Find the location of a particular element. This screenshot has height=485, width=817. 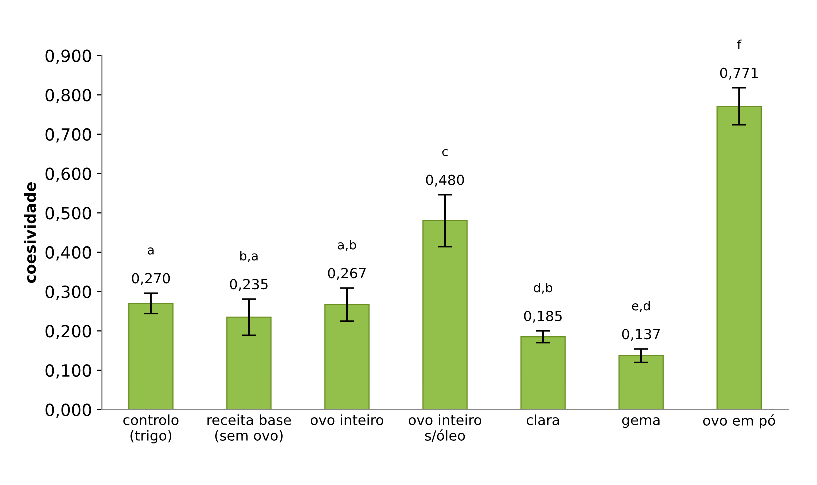

data-label: 0,235 is located at coordinates (249, 285).